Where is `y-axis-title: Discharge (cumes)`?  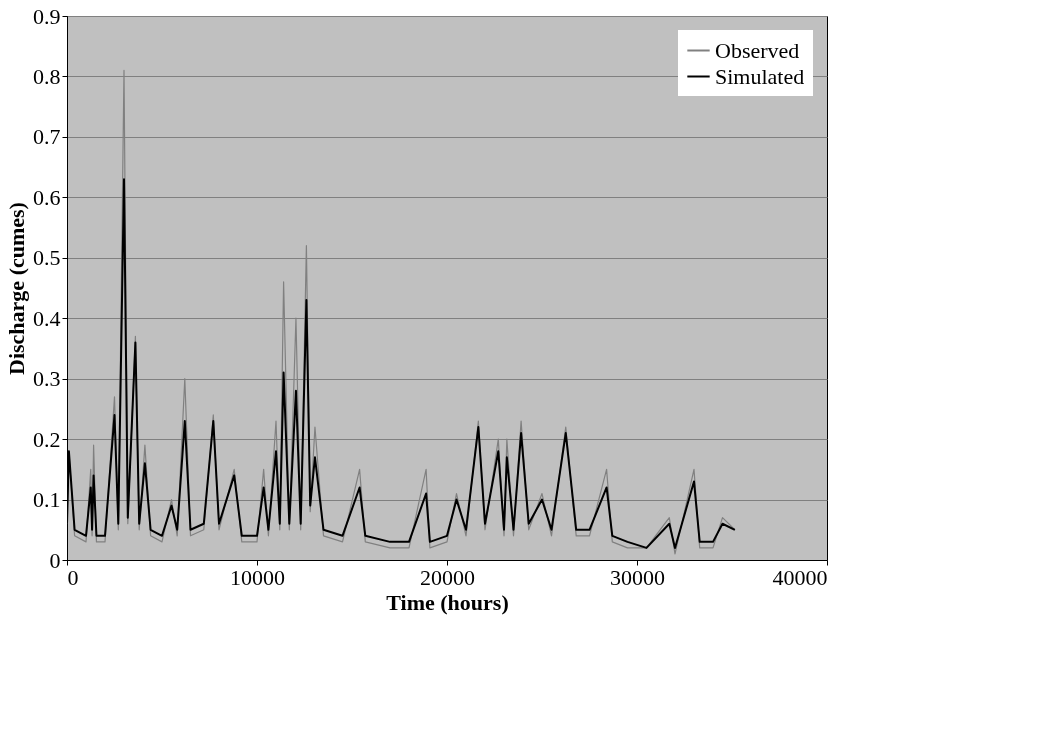
y-axis-title: Discharge (cumes) is located at coordinates (16, 288).